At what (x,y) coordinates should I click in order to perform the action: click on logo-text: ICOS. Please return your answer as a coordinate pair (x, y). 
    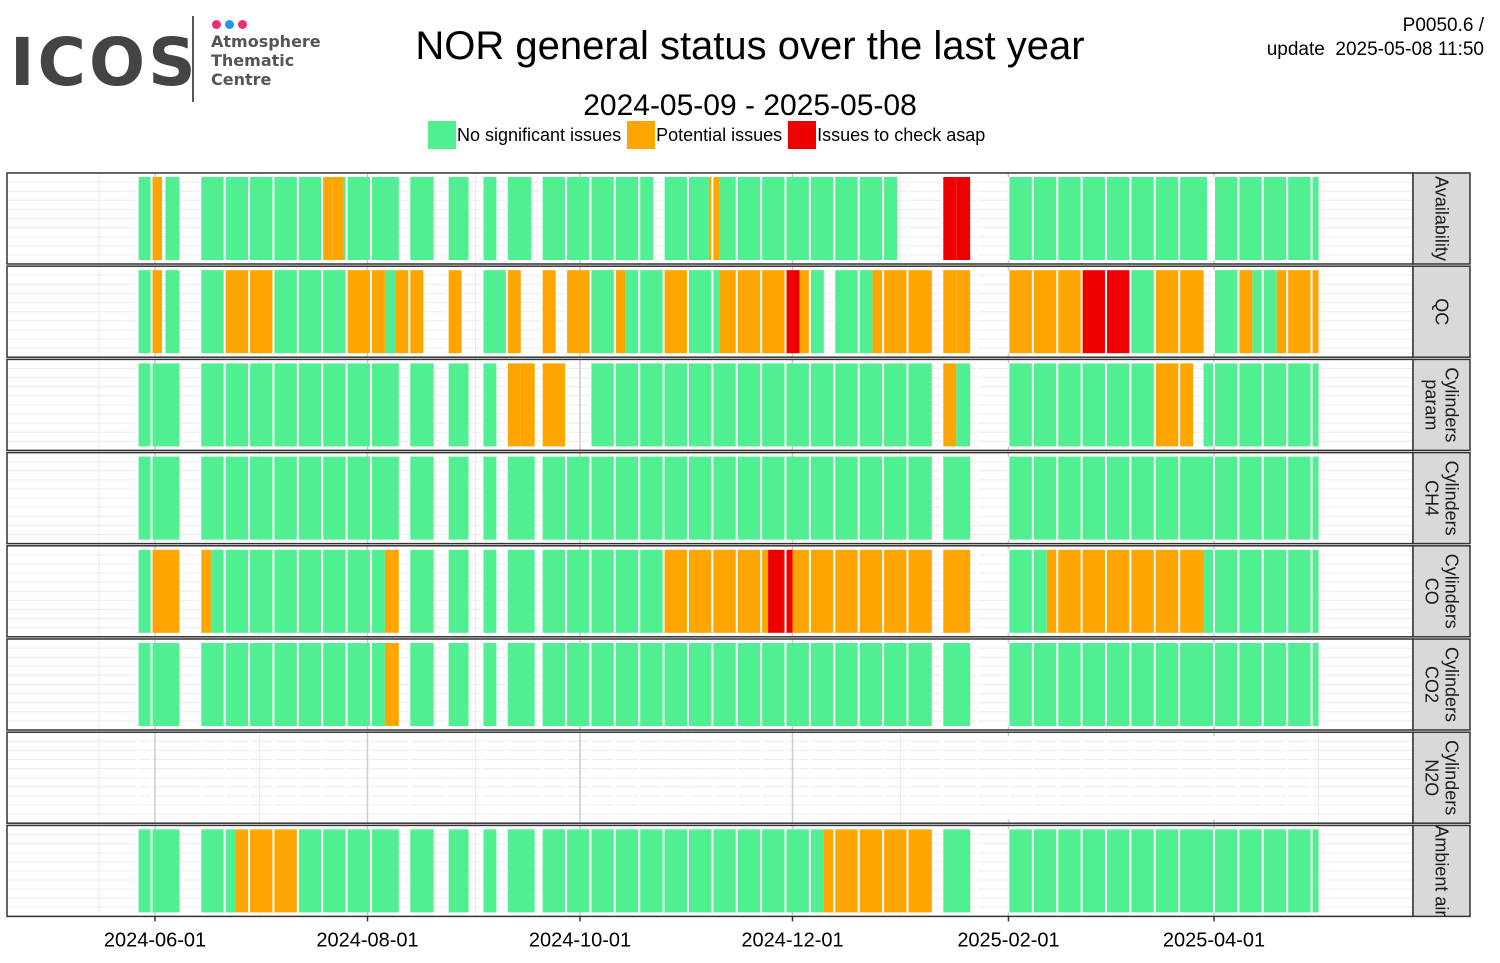
    Looking at the image, I should click on (104, 62).